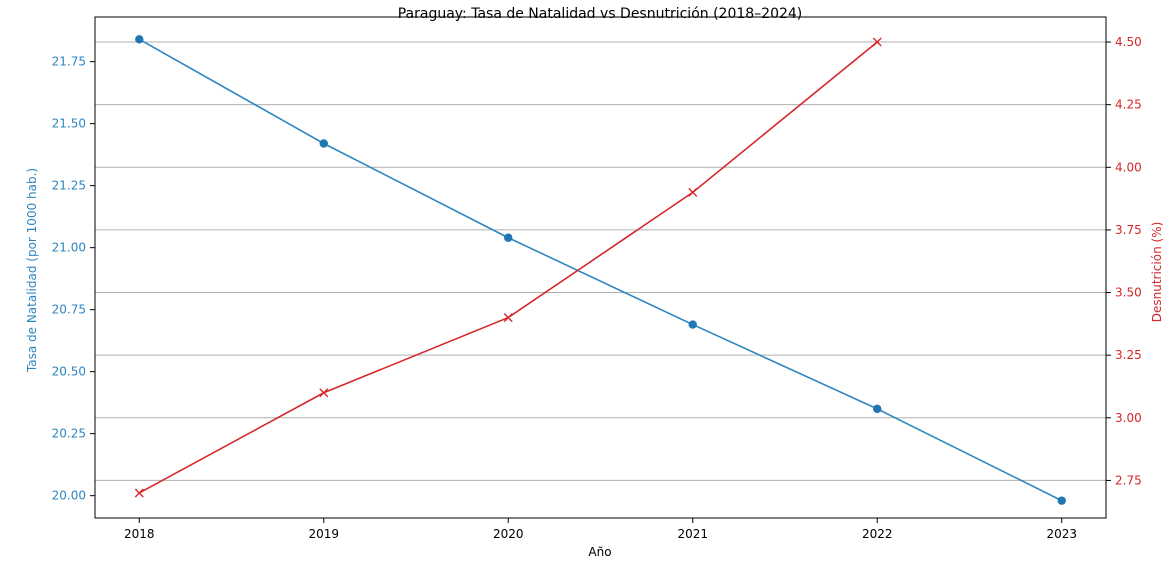 The width and height of the screenshot is (1175, 569). What do you see at coordinates (1157, 272) in the screenshot?
I see `y-axis-right-label: Desnutrición (%)` at bounding box center [1157, 272].